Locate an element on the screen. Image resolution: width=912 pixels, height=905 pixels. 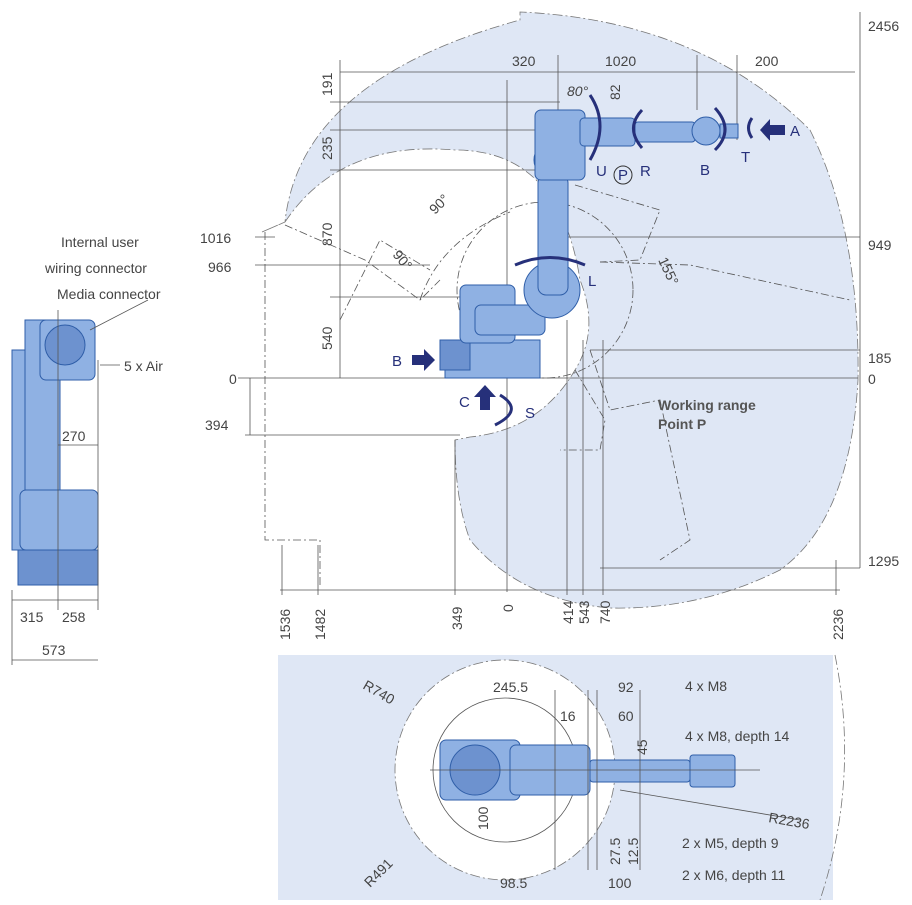
working-range-title: Working range is located at coordinates (707, 405).